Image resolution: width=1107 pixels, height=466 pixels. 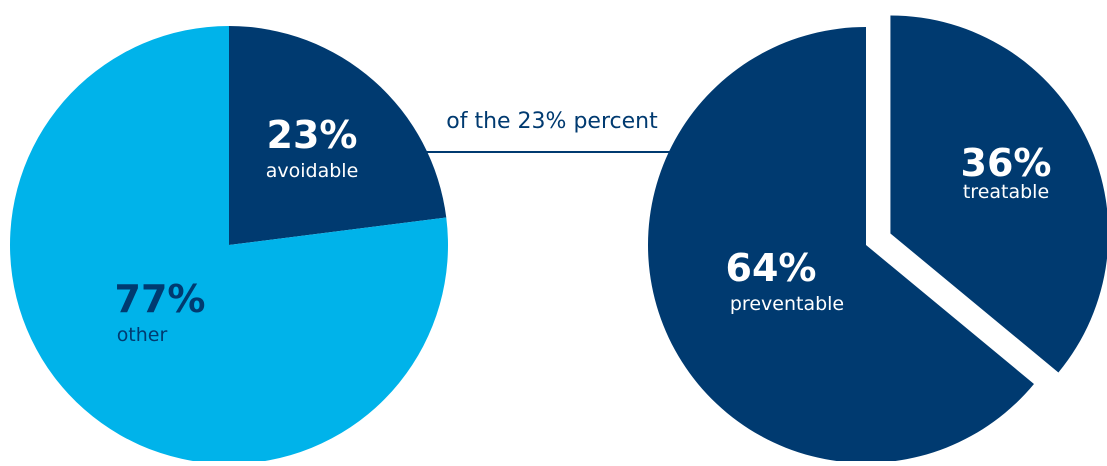 What do you see at coordinates (771, 268) in the screenshot?
I see `slice-value-preventable: 64%` at bounding box center [771, 268].